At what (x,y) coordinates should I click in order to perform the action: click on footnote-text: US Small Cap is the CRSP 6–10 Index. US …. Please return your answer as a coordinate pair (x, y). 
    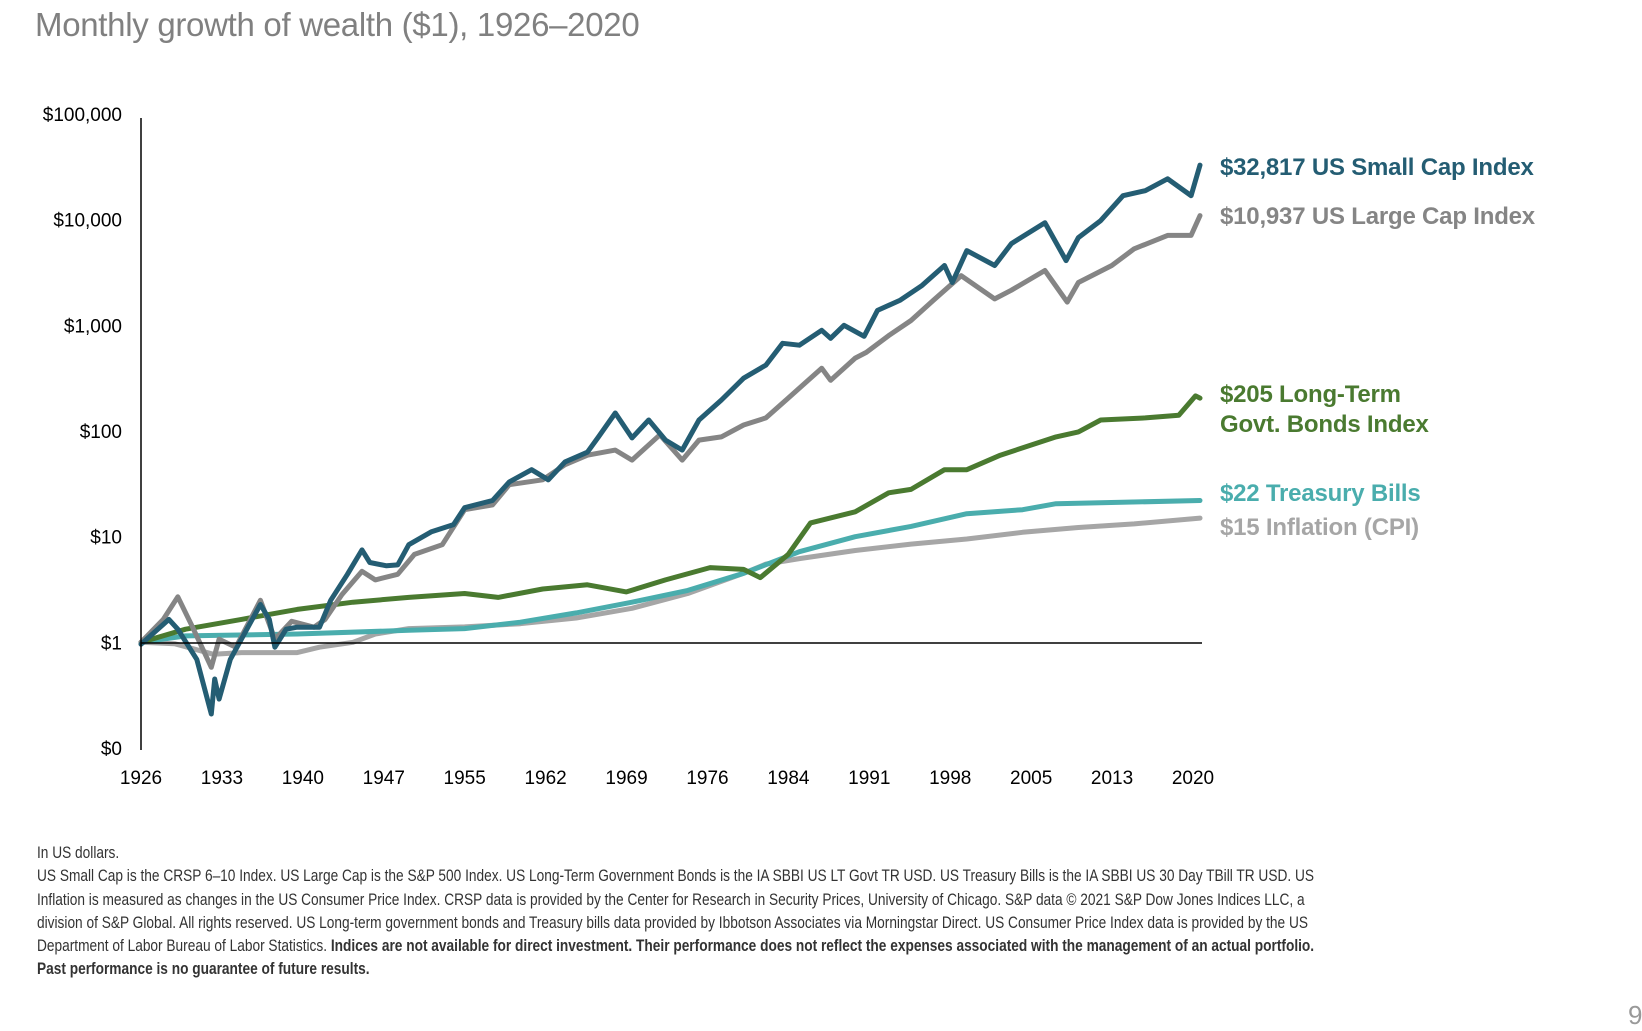
    Looking at the image, I should click on (675, 876).